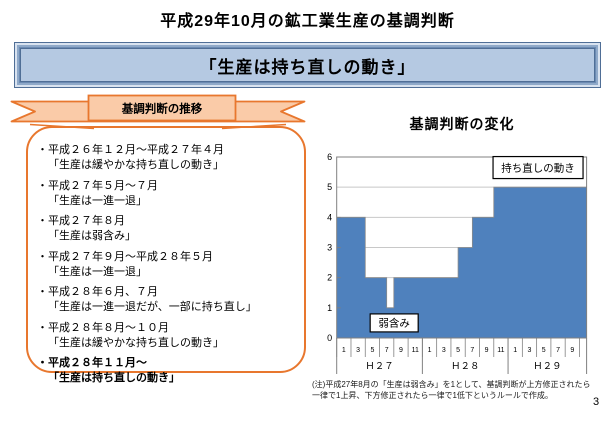 Image resolution: width=615 pixels, height=426 pixels. I want to click on judgment-period: ・平成２７年９月～平成２８年５月, so click(125, 256).